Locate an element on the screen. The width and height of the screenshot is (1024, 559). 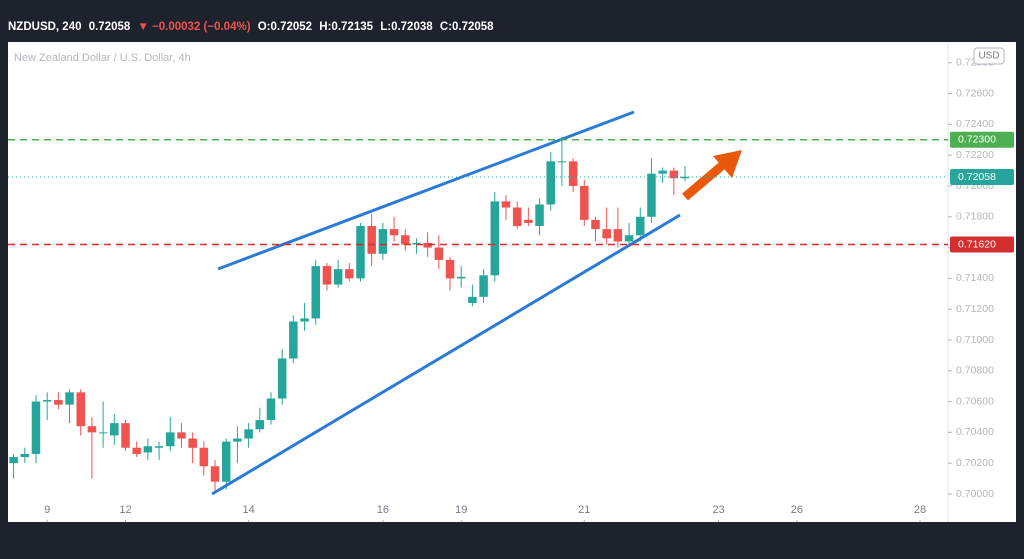
ohlc-open: O:0.72052 is located at coordinates (285, 27).